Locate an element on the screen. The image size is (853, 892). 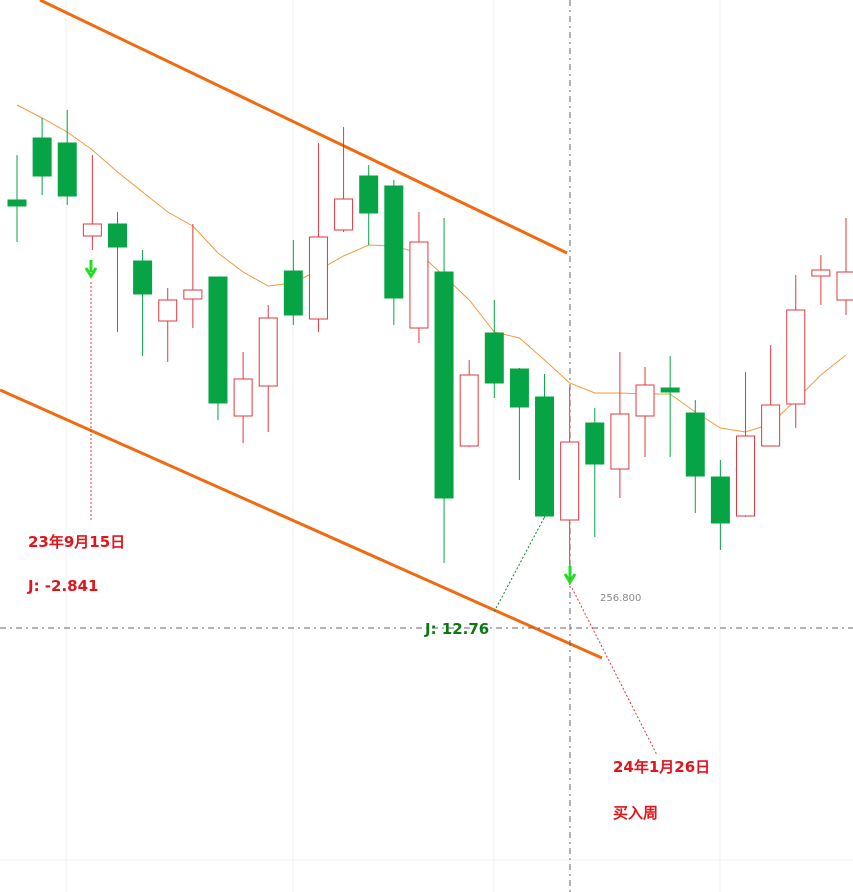
annotation: J: -2.841 is located at coordinates (62, 586).